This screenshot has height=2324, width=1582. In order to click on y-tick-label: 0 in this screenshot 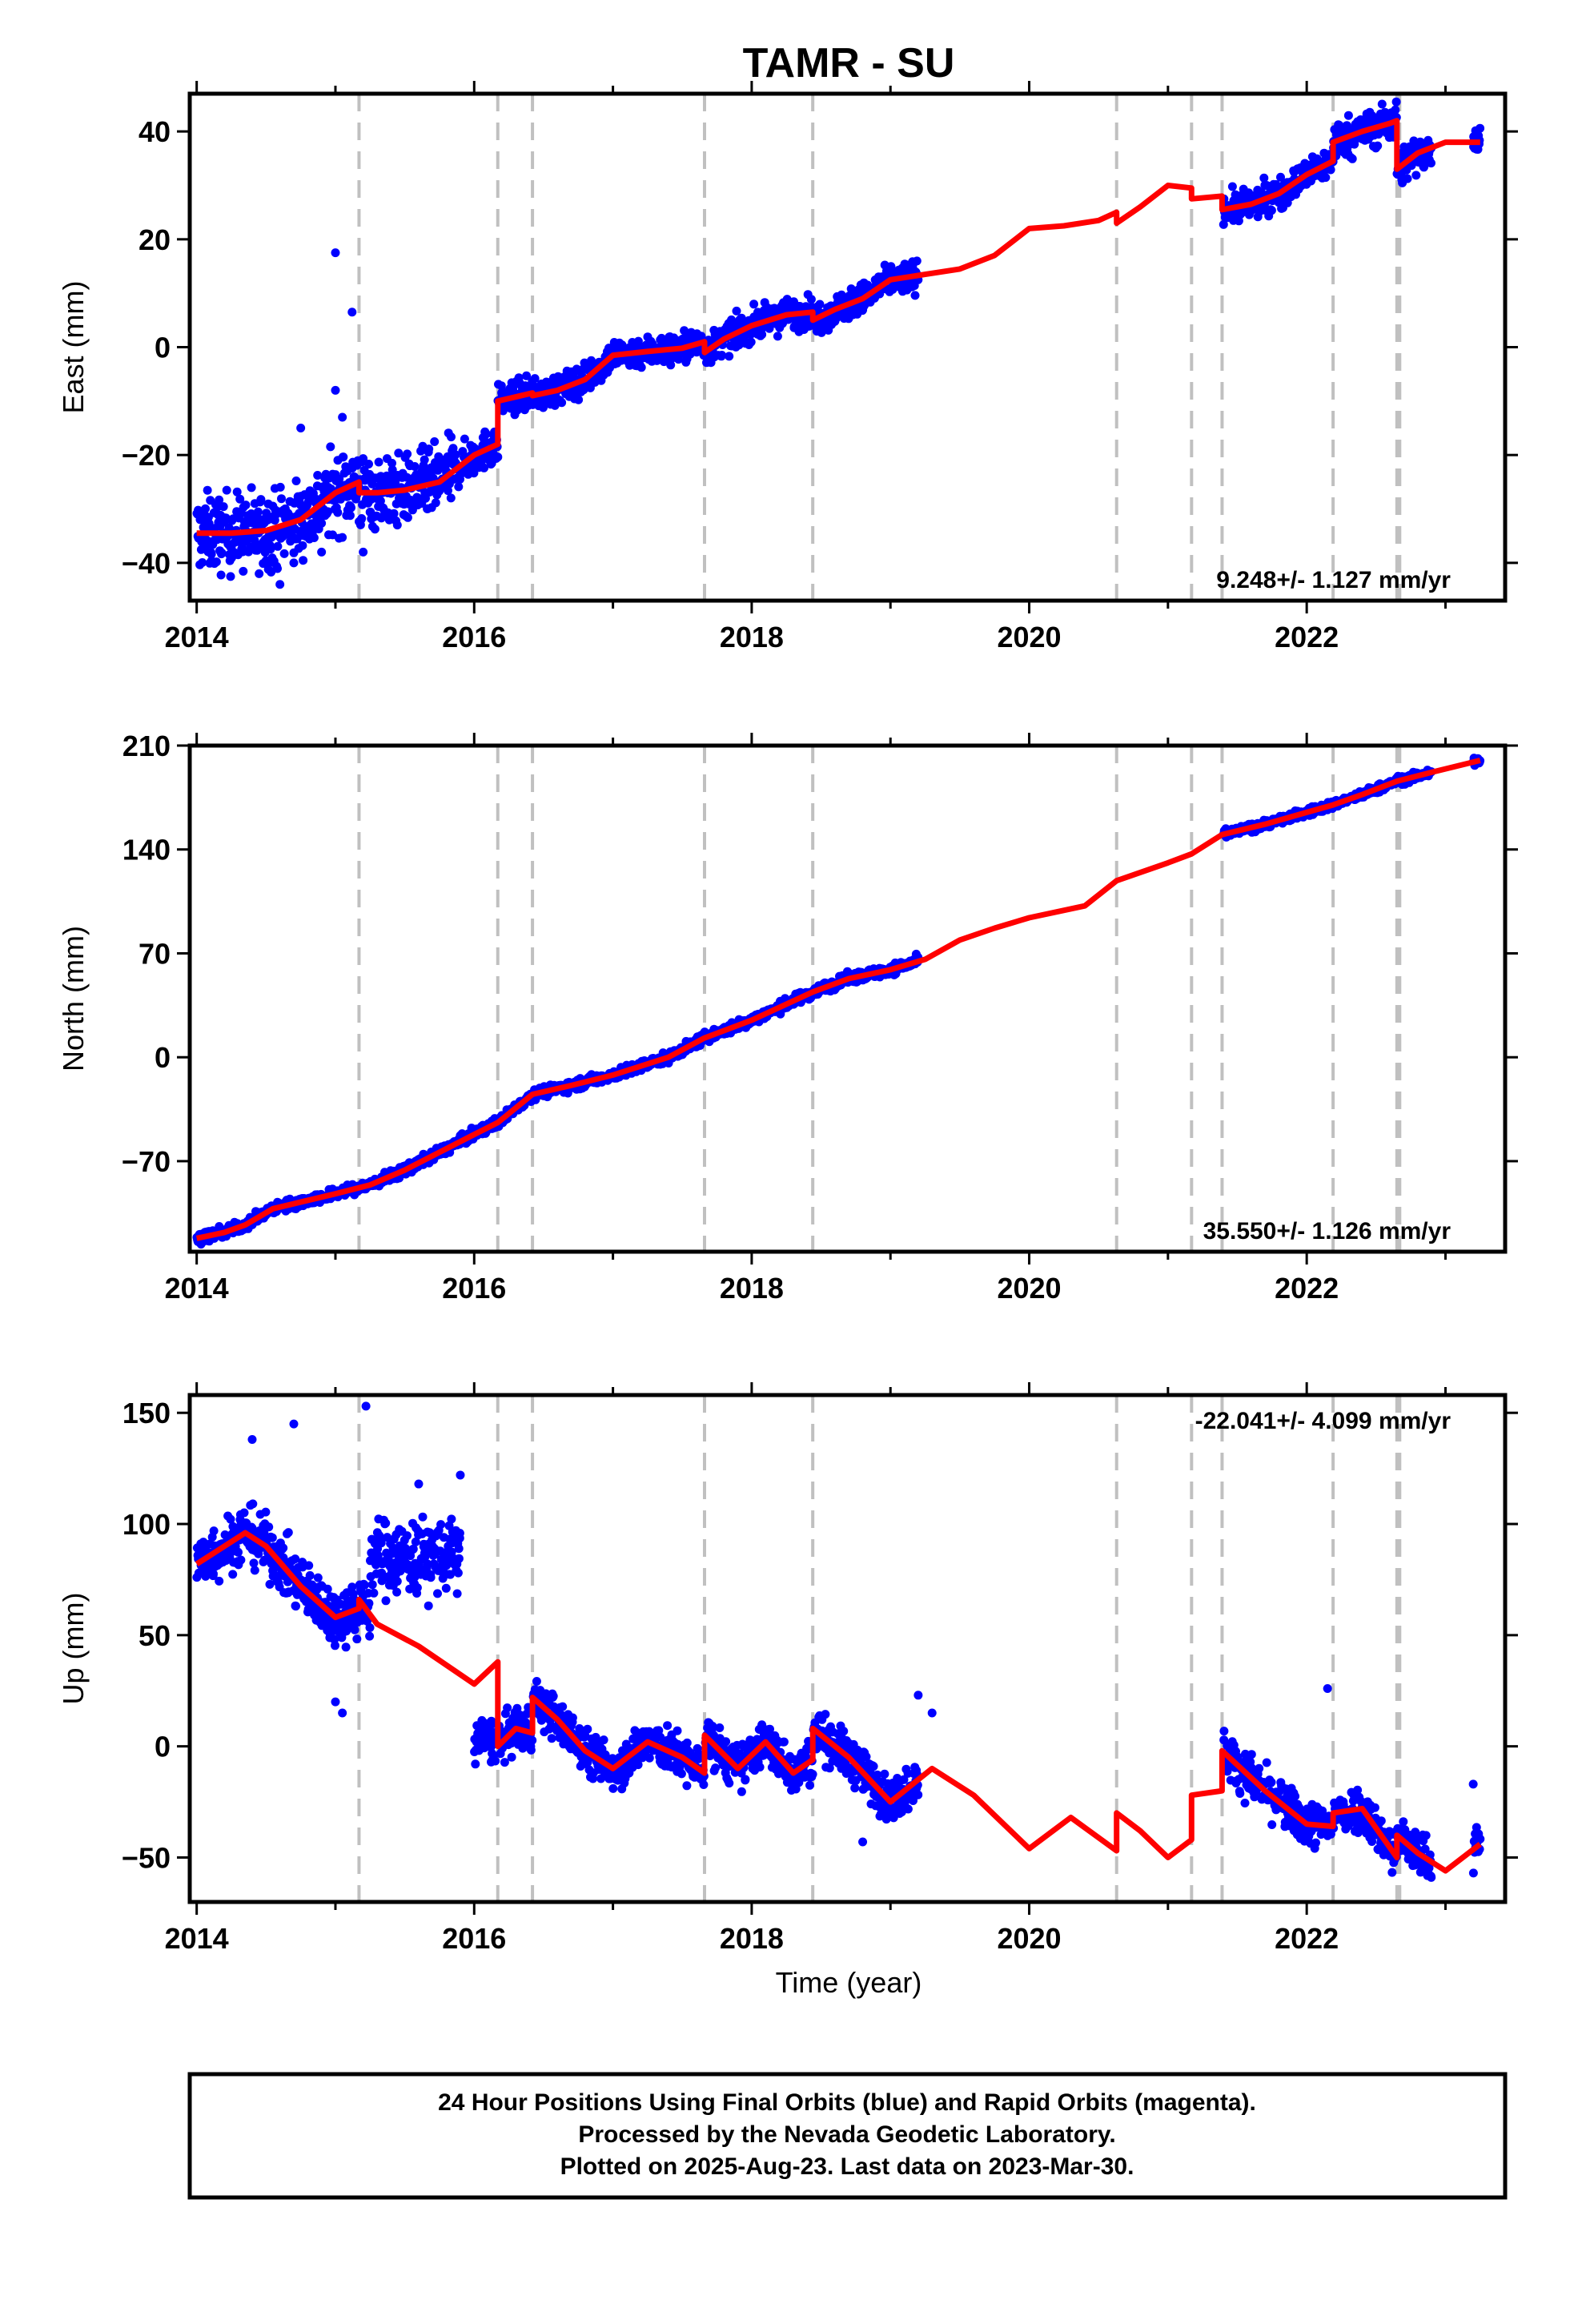, I will do `click(163, 1057)`.